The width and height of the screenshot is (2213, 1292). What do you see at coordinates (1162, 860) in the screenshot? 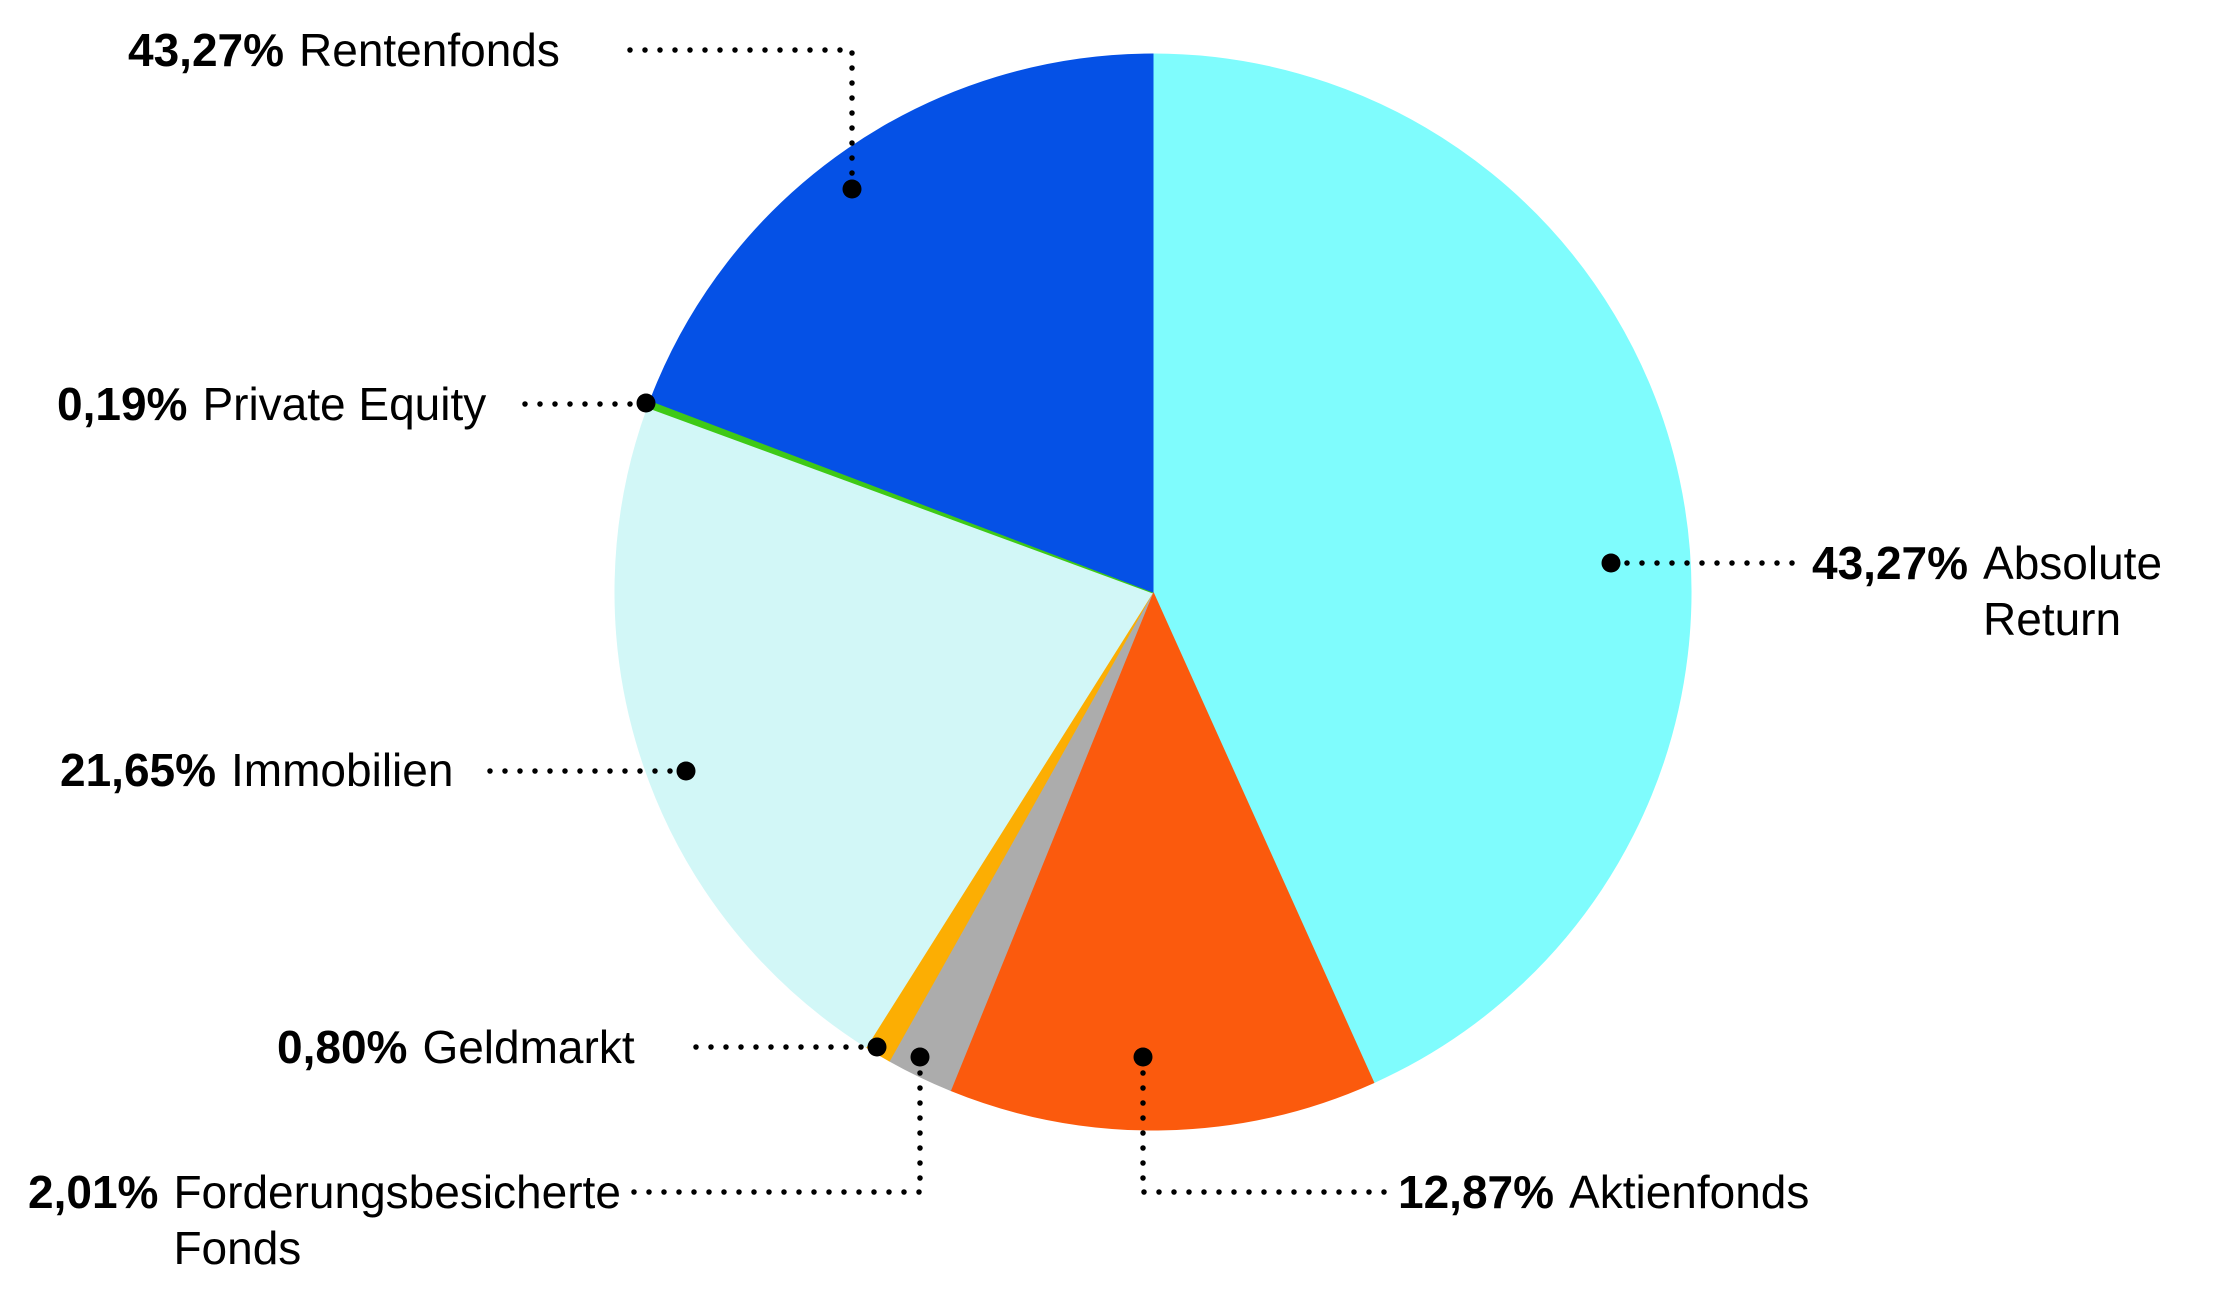
I see `pie-slice-aktienfonds` at bounding box center [1162, 860].